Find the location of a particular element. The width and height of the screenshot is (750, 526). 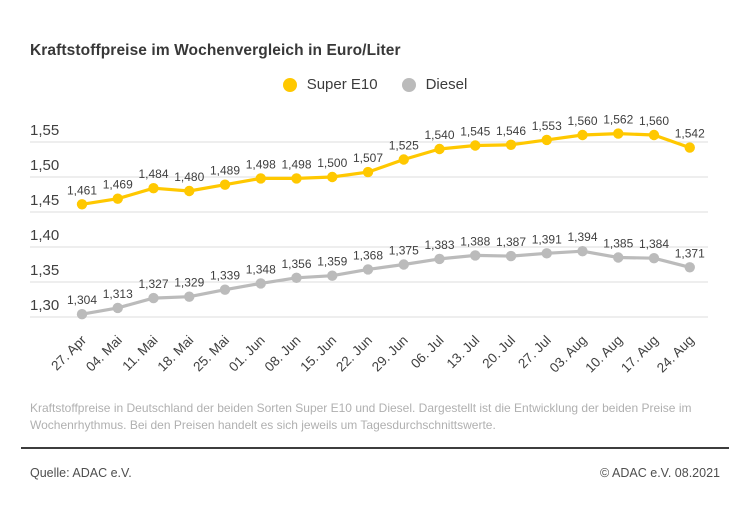

x-axis-tick: 25. Mai is located at coordinates (211, 354).